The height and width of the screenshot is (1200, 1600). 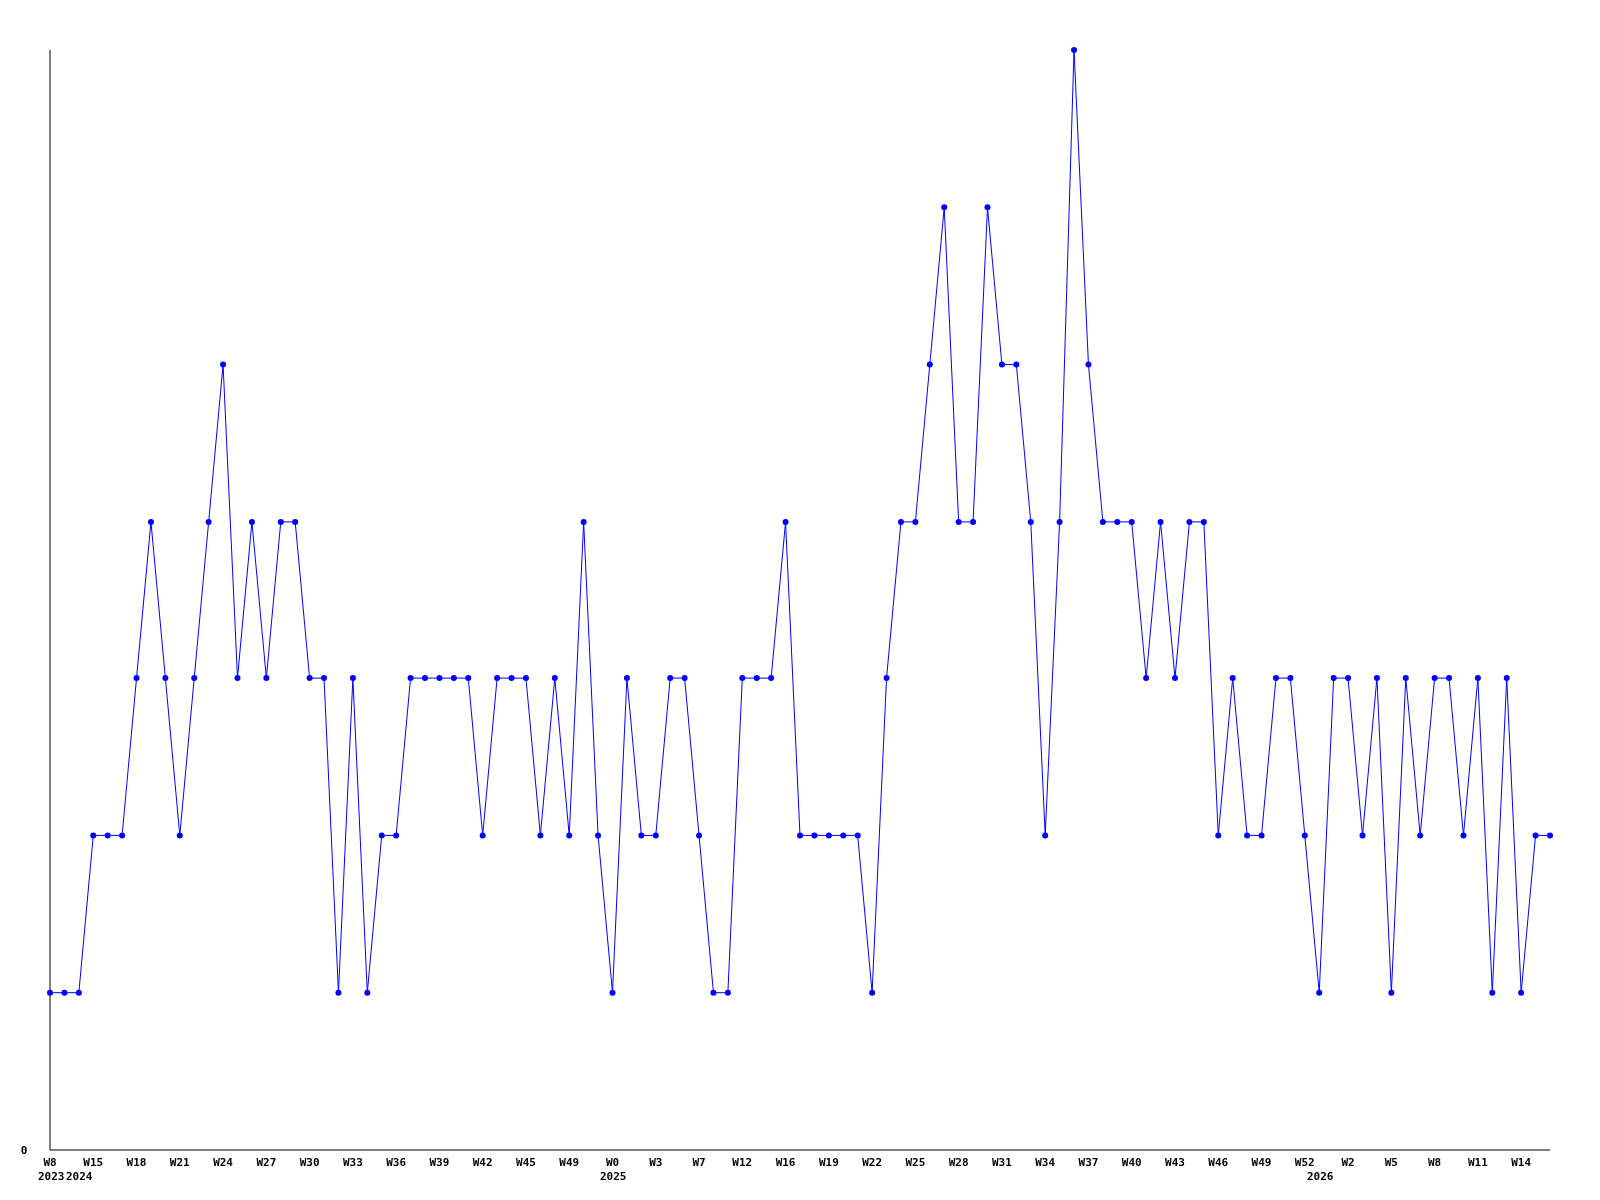 I want to click on x-tick-label: W46, so click(x=1218, y=1162).